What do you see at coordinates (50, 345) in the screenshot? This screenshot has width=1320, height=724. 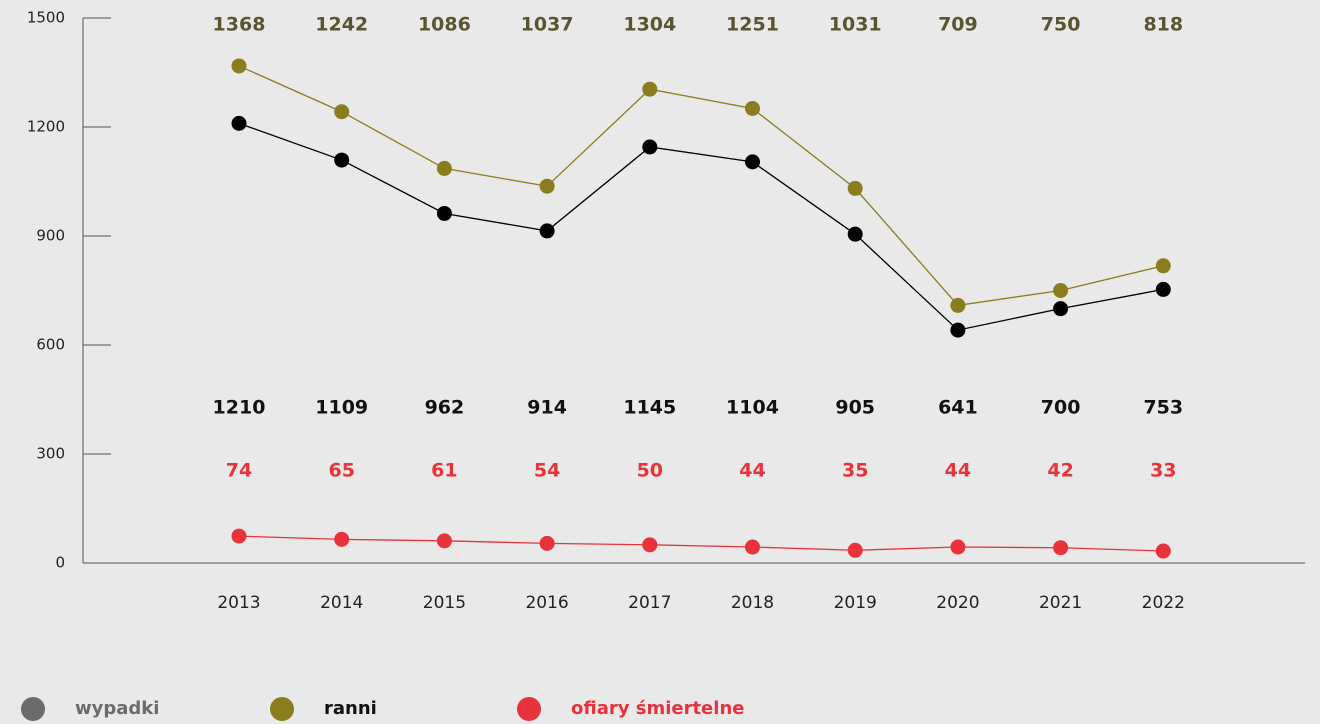 I see `y-tick-label: 600` at bounding box center [50, 345].